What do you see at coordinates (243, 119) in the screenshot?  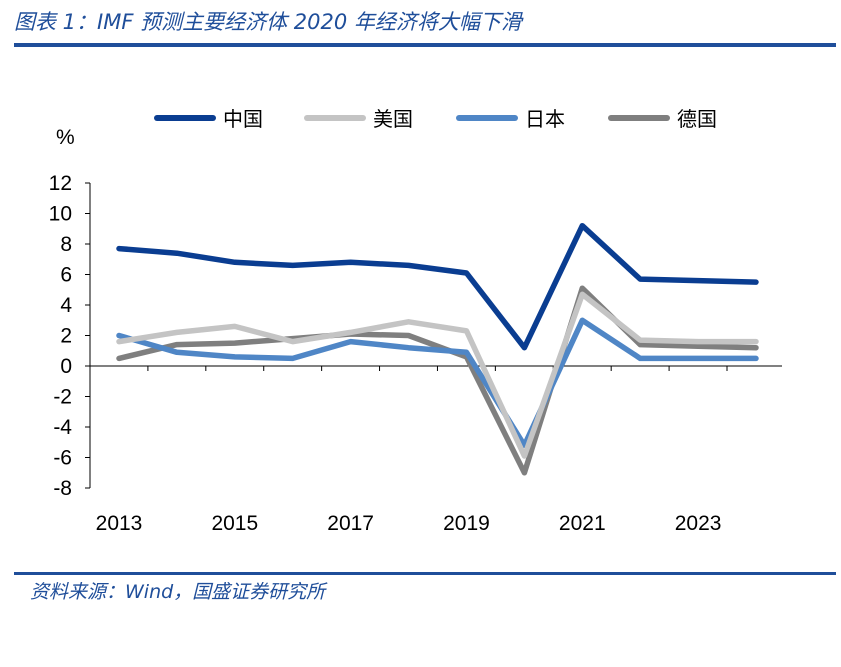 I see `legend-label: 中国` at bounding box center [243, 119].